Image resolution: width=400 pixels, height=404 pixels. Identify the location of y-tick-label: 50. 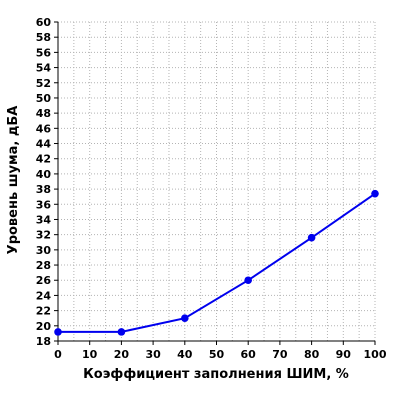
(44, 98).